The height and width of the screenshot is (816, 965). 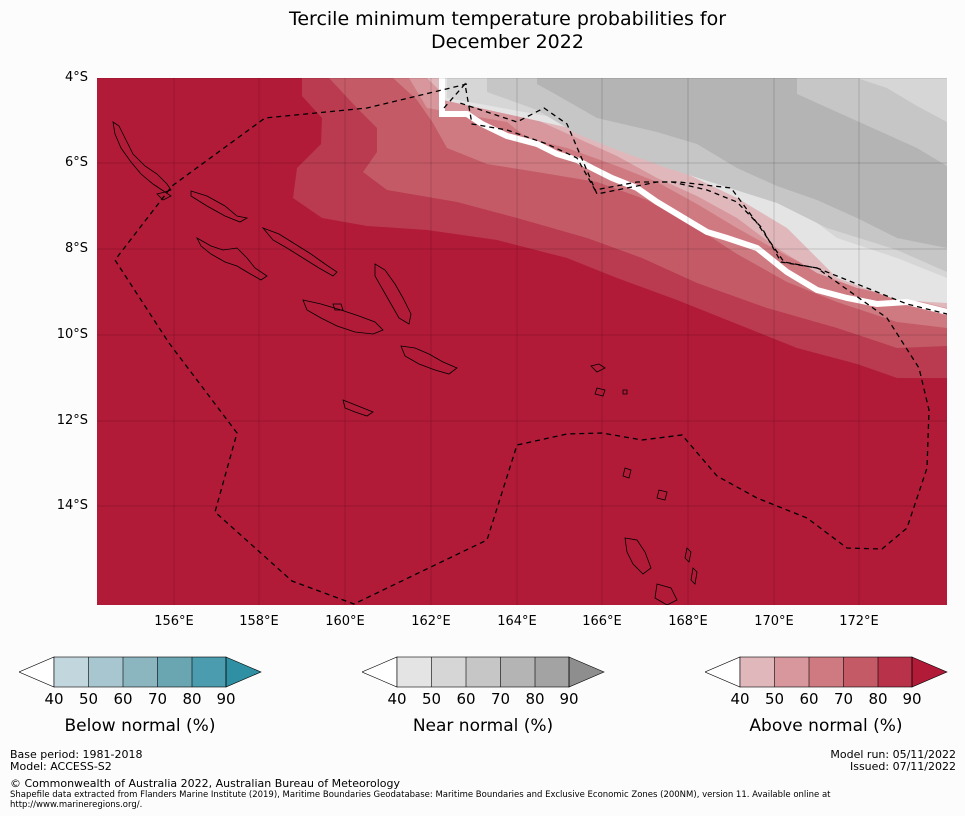 What do you see at coordinates (483, 726) in the screenshot?
I see `near-normal-label: Near normal (%)` at bounding box center [483, 726].